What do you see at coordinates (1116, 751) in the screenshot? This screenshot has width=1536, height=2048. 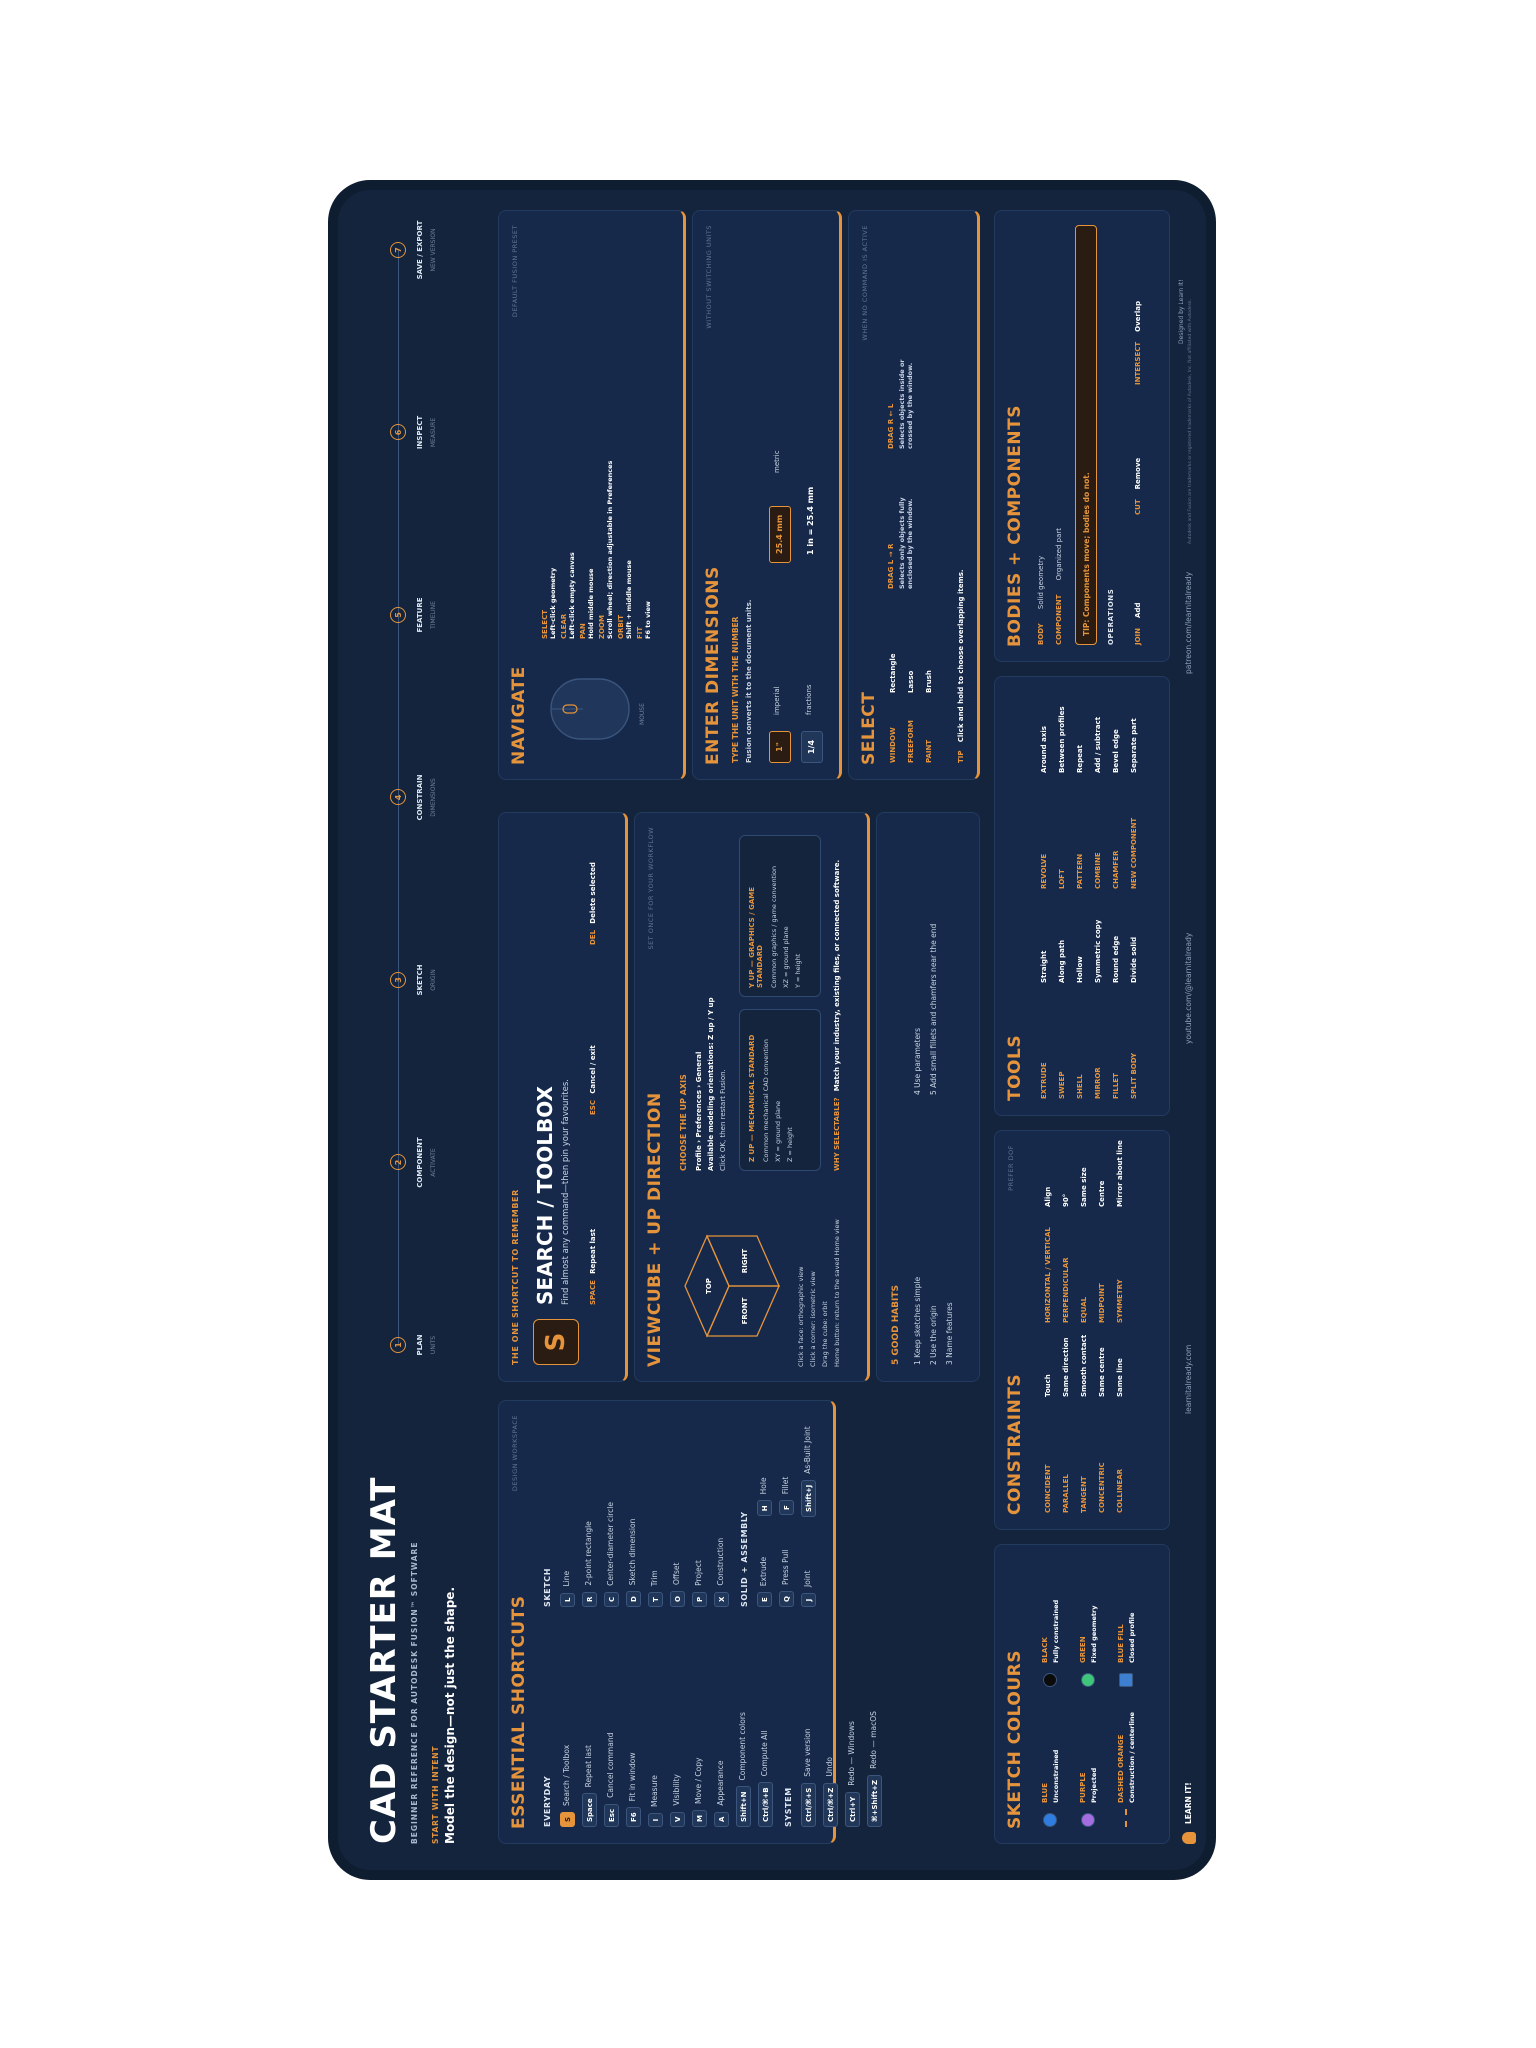 I see `item-desc: Bevel edge` at bounding box center [1116, 751].